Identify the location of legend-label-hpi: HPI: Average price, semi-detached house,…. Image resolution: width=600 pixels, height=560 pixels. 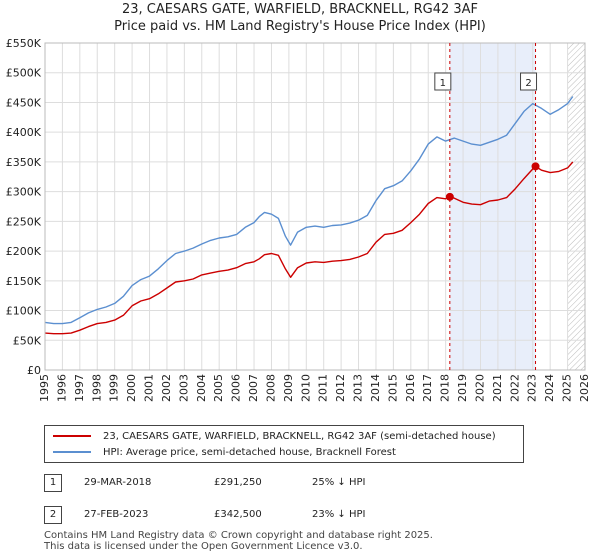
(249, 452).